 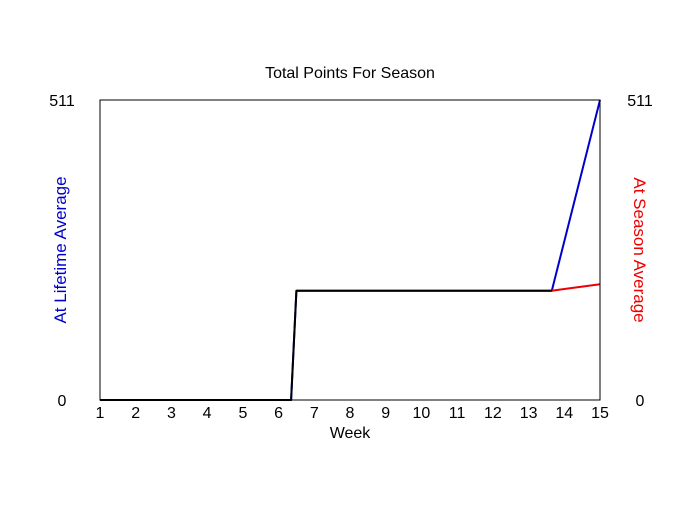 I want to click on x-tick-label: 14, so click(x=564, y=413).